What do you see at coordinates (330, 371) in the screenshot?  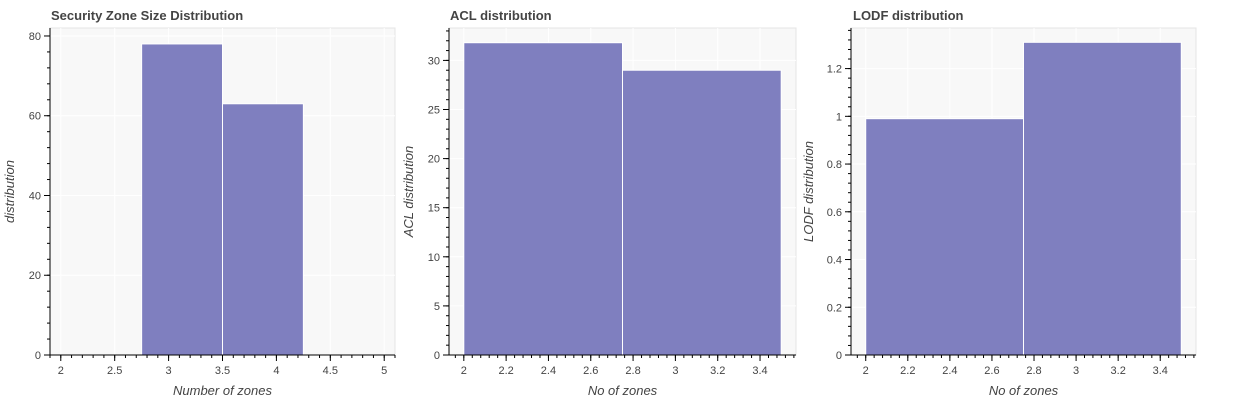 I see `x-tick-label: 4.5` at bounding box center [330, 371].